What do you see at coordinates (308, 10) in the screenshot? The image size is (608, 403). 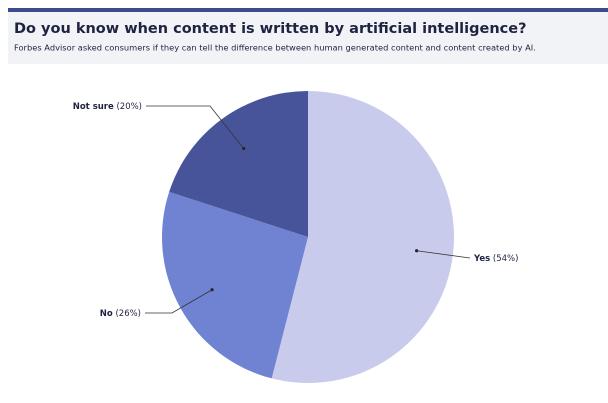 I see `header-rule` at bounding box center [308, 10].